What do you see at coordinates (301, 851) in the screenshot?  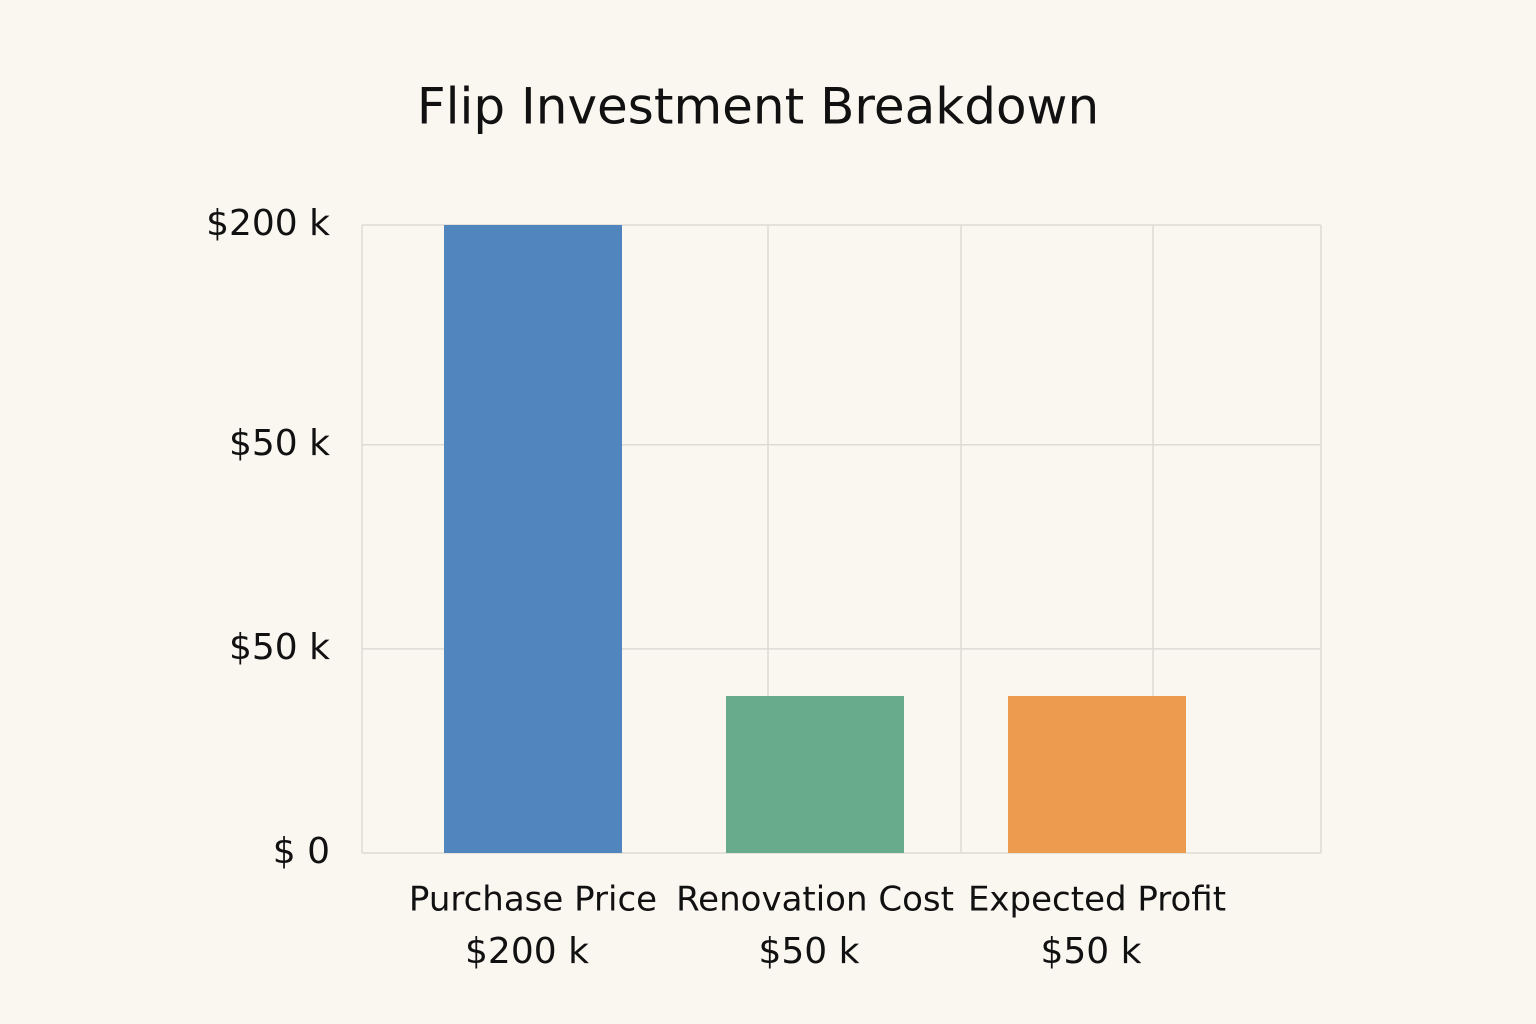 I see `y-tick-label: $ 0` at bounding box center [301, 851].